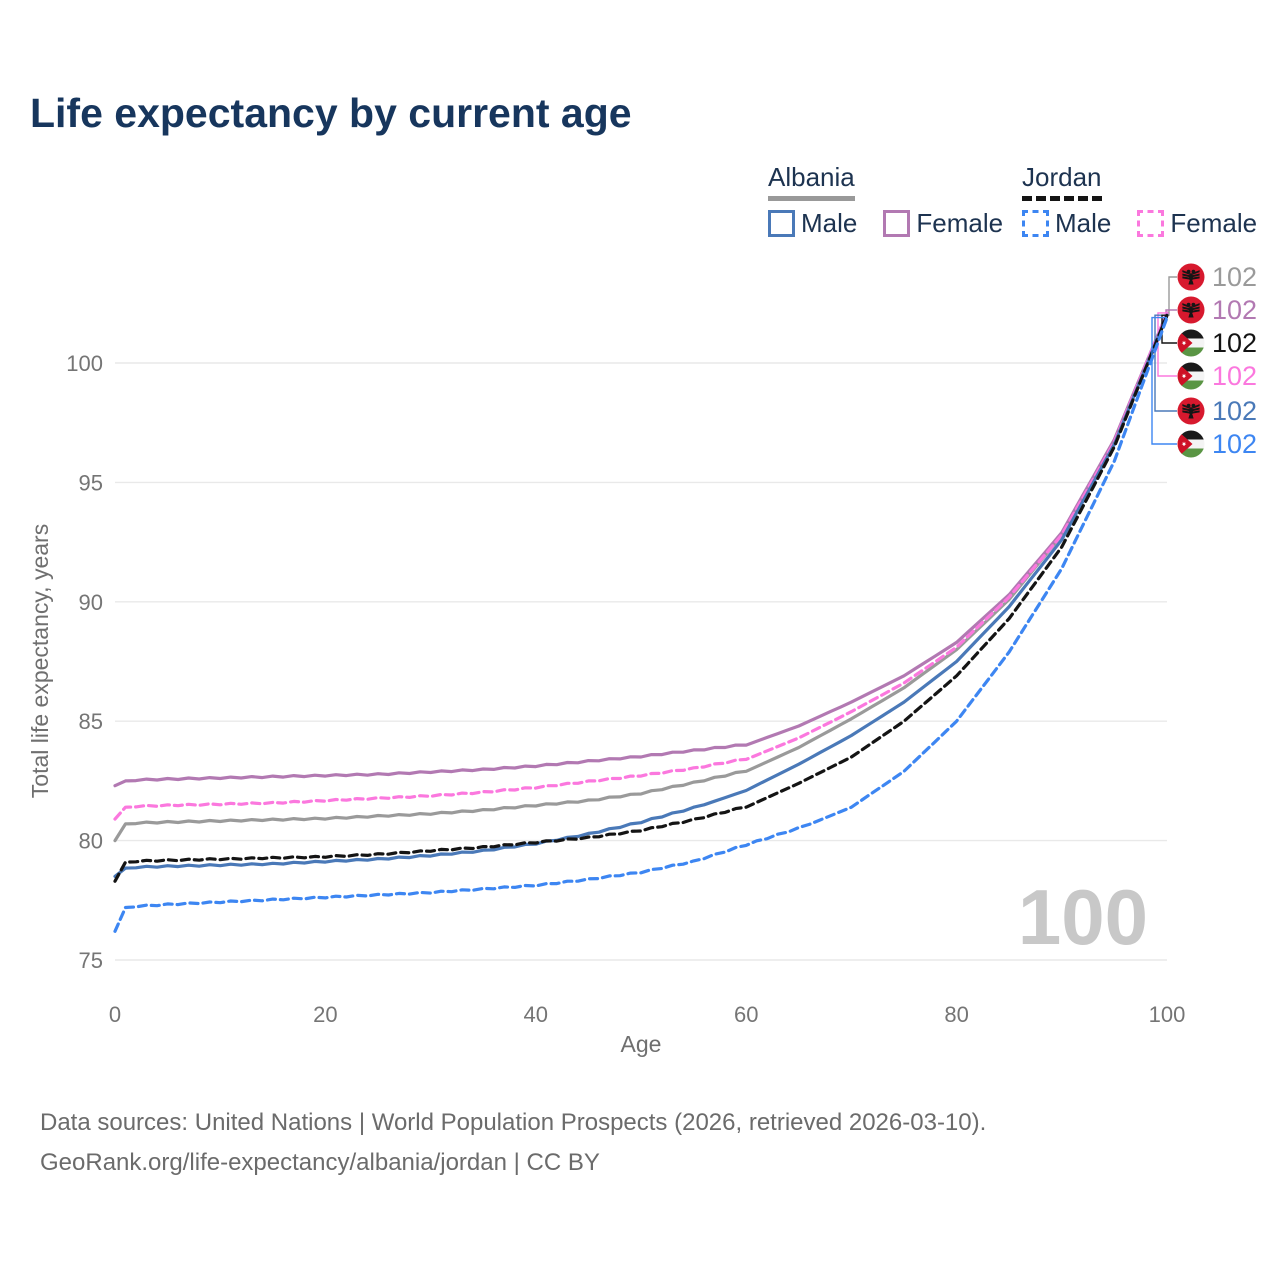 Image resolution: width=1280 pixels, height=1280 pixels. I want to click on end-value-label-jordan-male: 102, so click(1234, 444).